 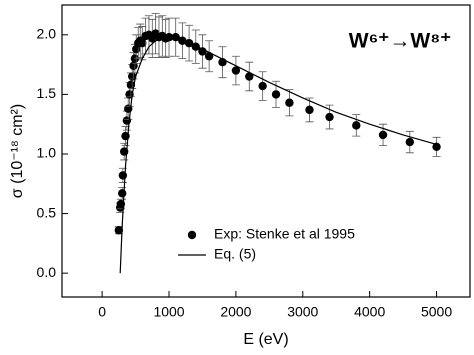 I want to click on y-axis-label: σ (10⁻¹⁸ cm²), so click(x=17, y=151).